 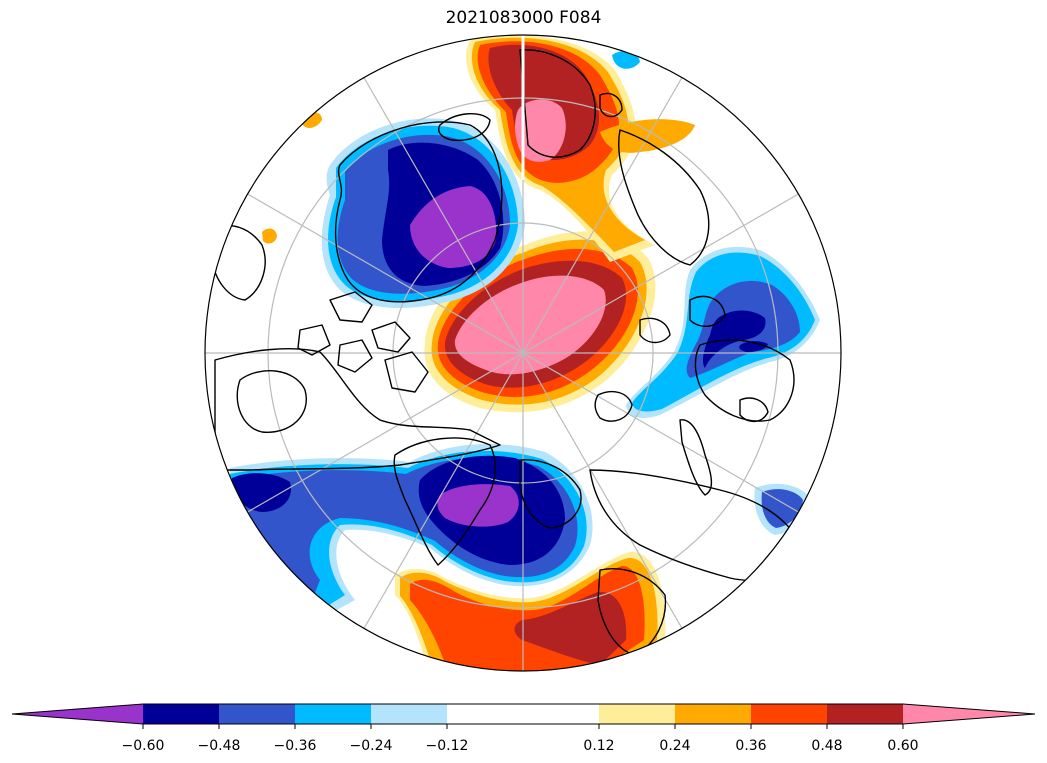 I want to click on map-title: 2021083000 F084, so click(x=523, y=18).